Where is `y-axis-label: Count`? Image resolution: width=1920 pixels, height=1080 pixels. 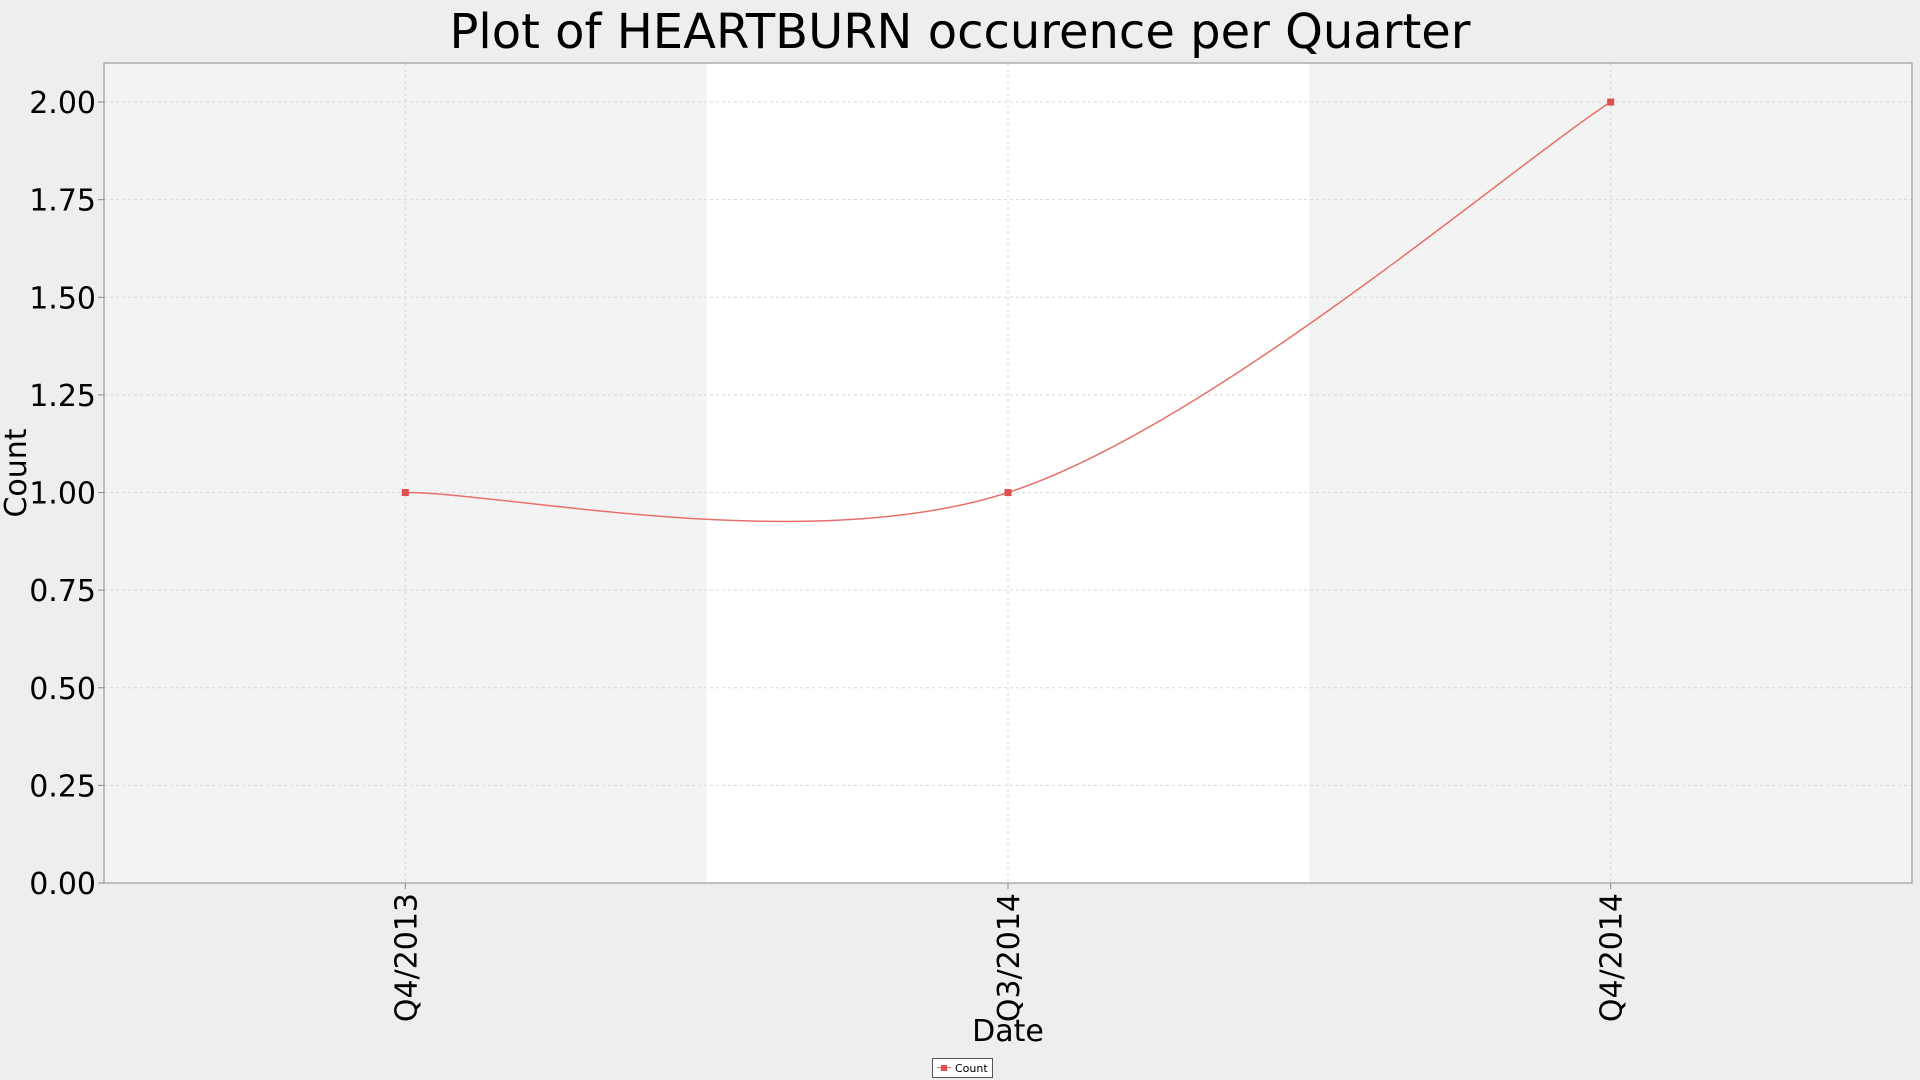 y-axis-label: Count is located at coordinates (17, 472).